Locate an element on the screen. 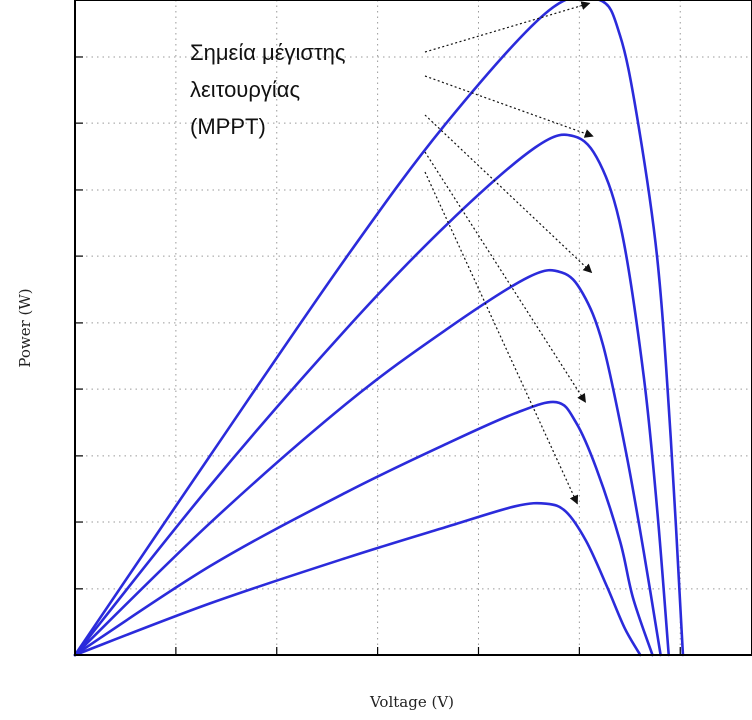  x-axis-label: Voltage (V) is located at coordinates (411, 702).